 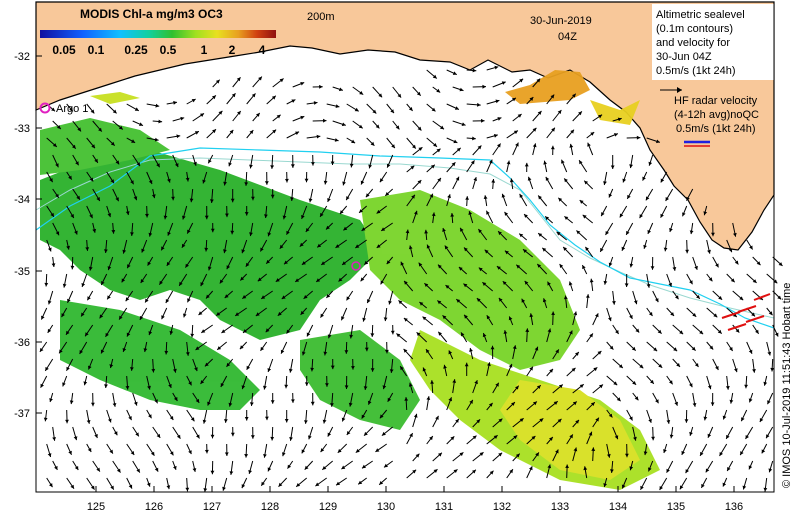 I want to click on y-tick-label: -34, so click(x=22, y=200).